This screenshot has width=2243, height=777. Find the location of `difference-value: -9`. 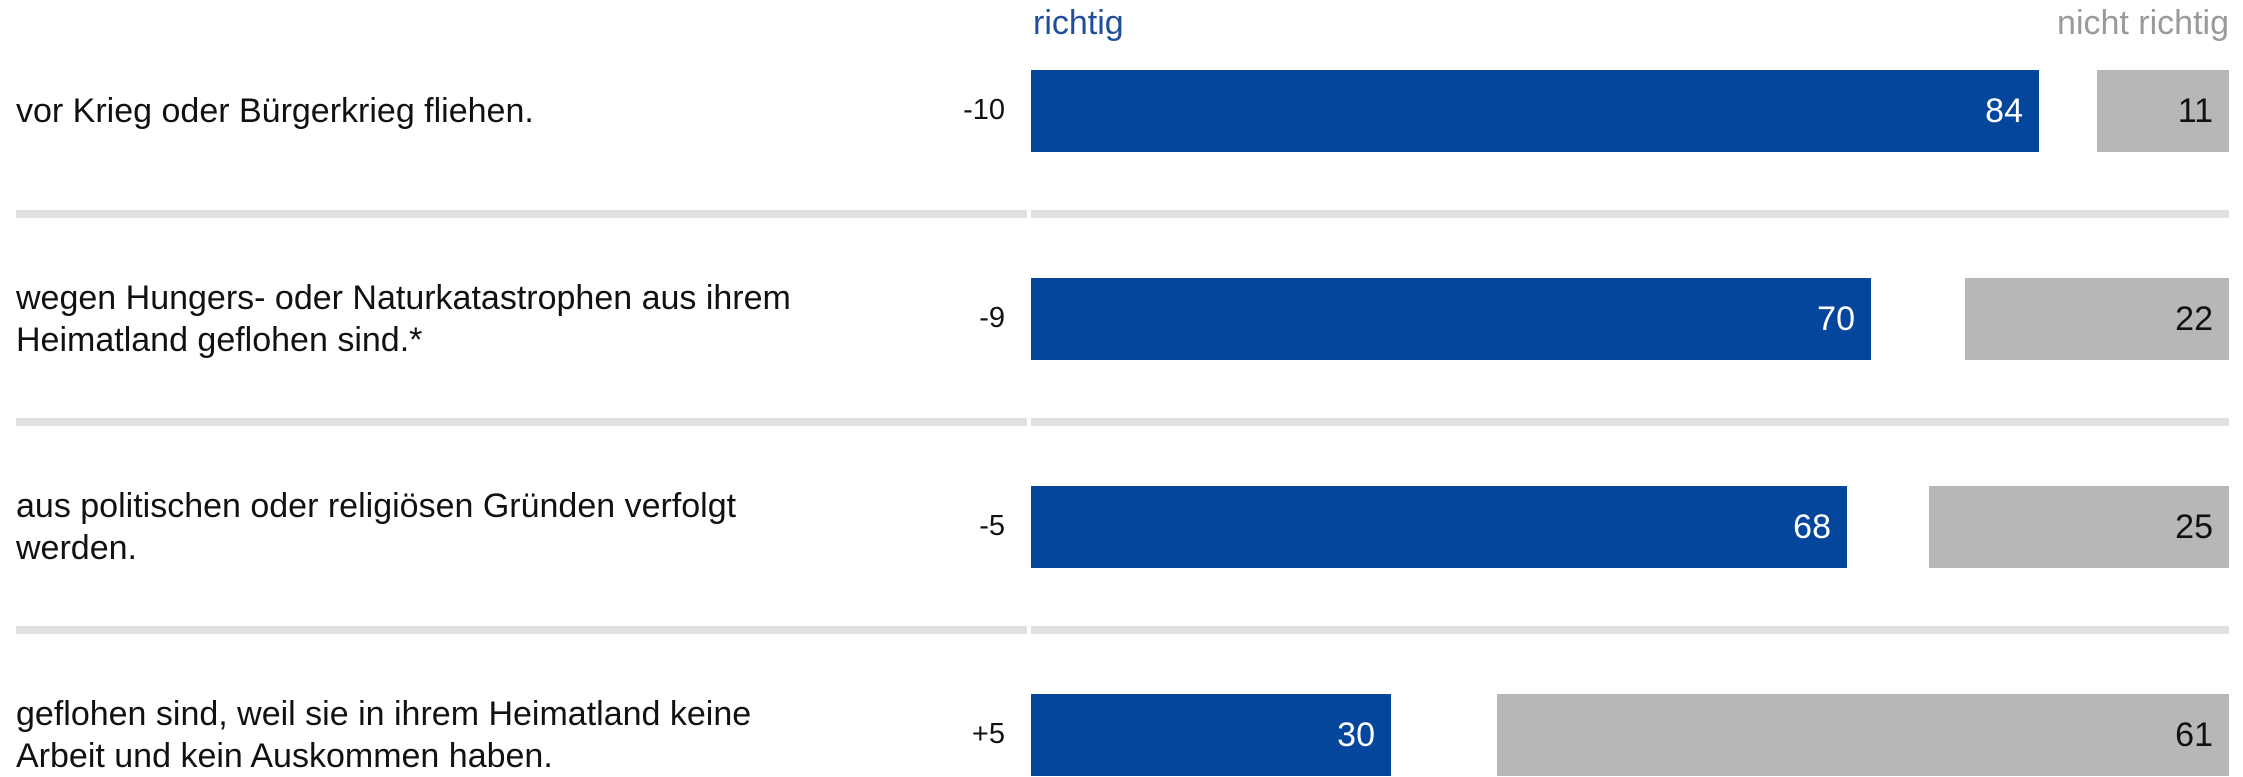

difference-value: -9 is located at coordinates (992, 318).